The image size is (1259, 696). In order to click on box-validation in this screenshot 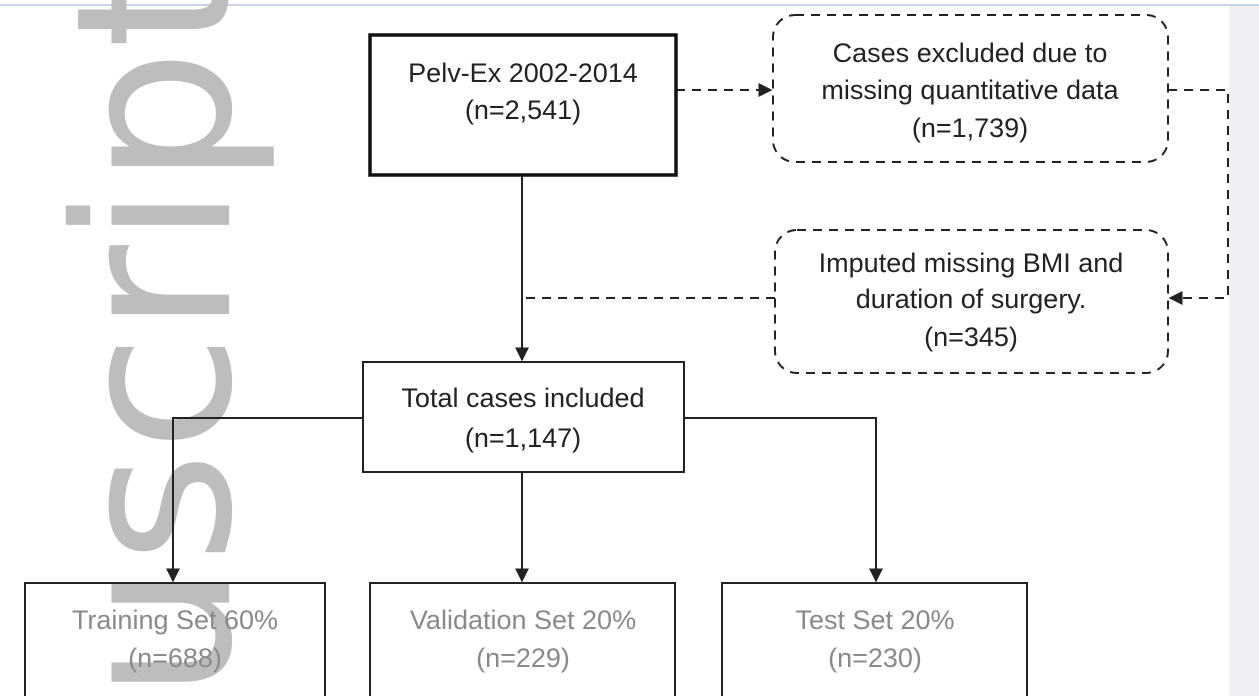, I will do `click(522, 639)`.